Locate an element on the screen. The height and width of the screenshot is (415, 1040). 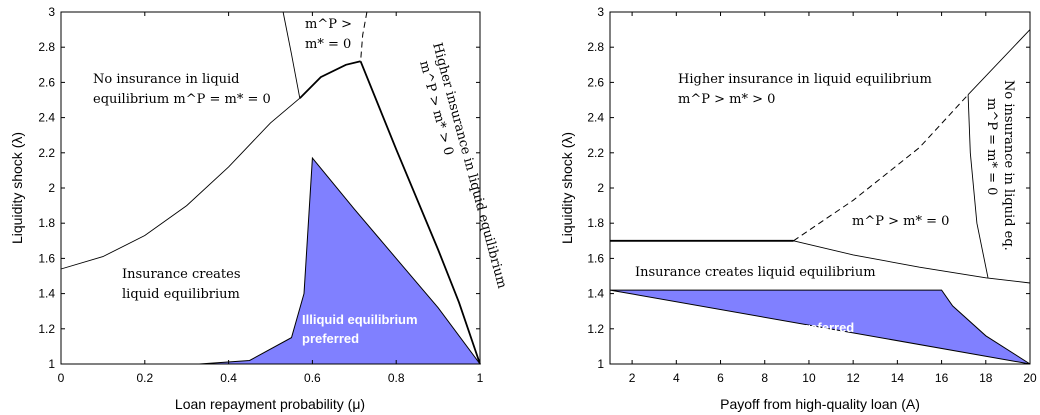
left-annot-illiquid-2: preferred is located at coordinates (330, 338).